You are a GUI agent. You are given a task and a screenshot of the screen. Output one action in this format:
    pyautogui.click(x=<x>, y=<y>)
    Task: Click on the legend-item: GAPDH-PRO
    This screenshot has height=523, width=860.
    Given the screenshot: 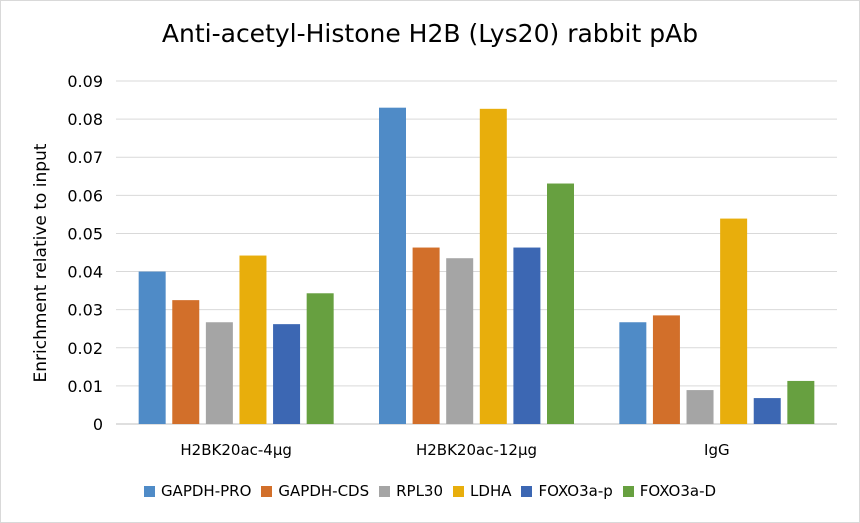 What is the action you would take?
    pyautogui.click(x=197, y=491)
    